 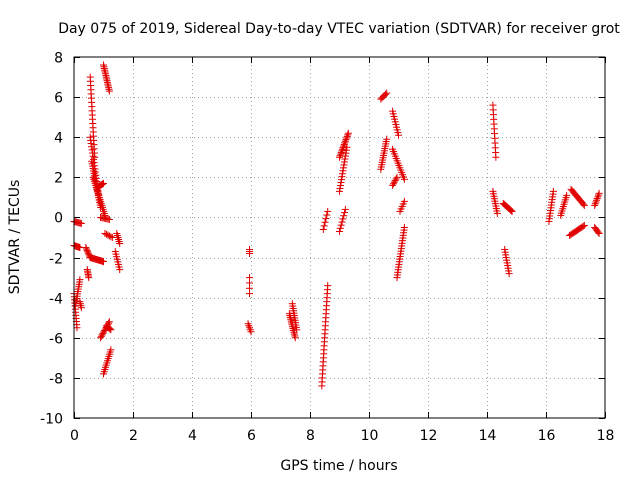 What do you see at coordinates (56, 380) in the screenshot?
I see `y-tick-label: -8` at bounding box center [56, 380].